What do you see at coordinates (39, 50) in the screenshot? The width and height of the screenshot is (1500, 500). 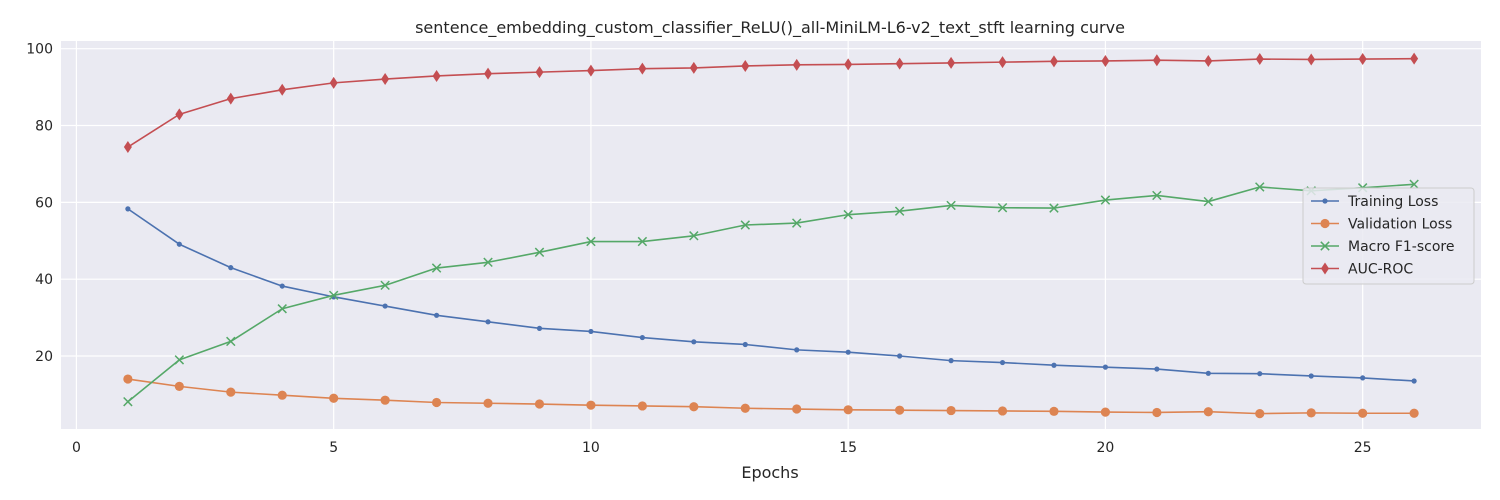 I see `y-tick-label: 100` at bounding box center [39, 50].